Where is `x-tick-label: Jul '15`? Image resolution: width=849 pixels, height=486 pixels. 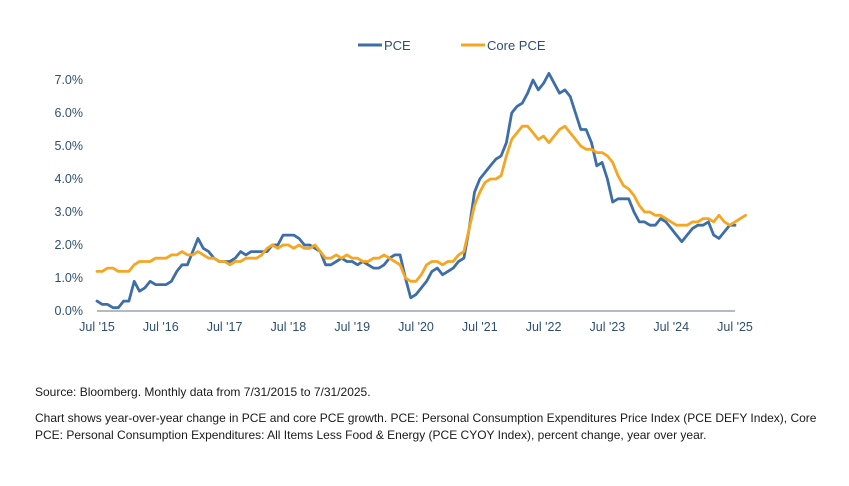
x-tick-label: Jul '15 is located at coordinates (97, 327).